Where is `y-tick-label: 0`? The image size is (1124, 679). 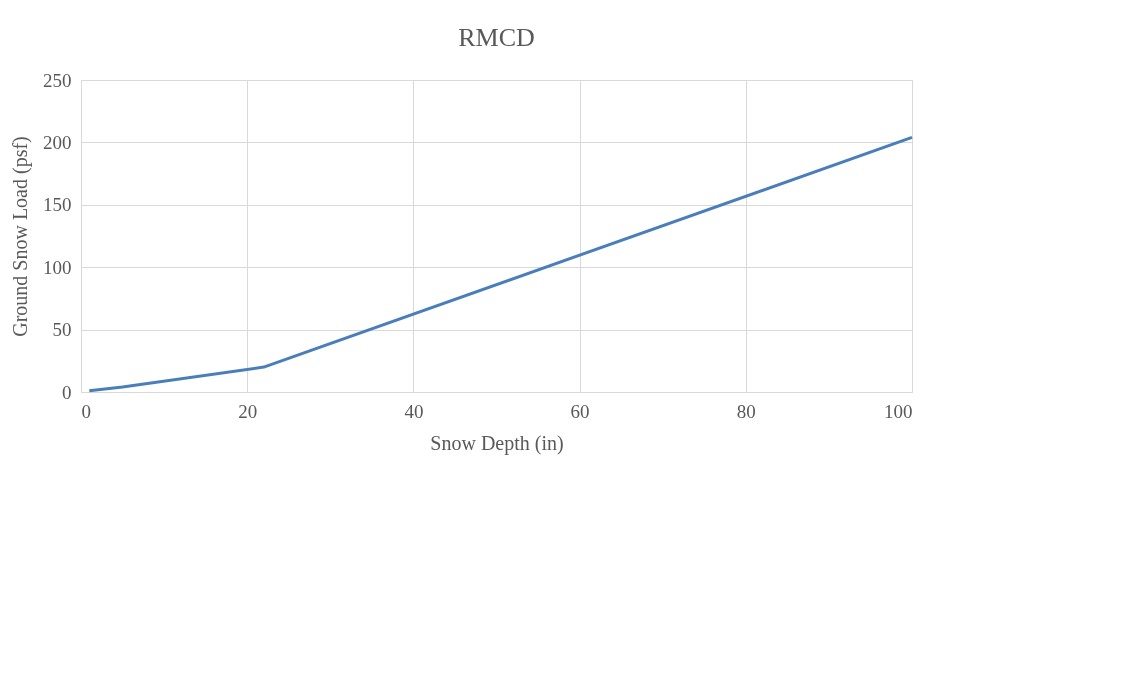
y-tick-label: 0 is located at coordinates (67, 392).